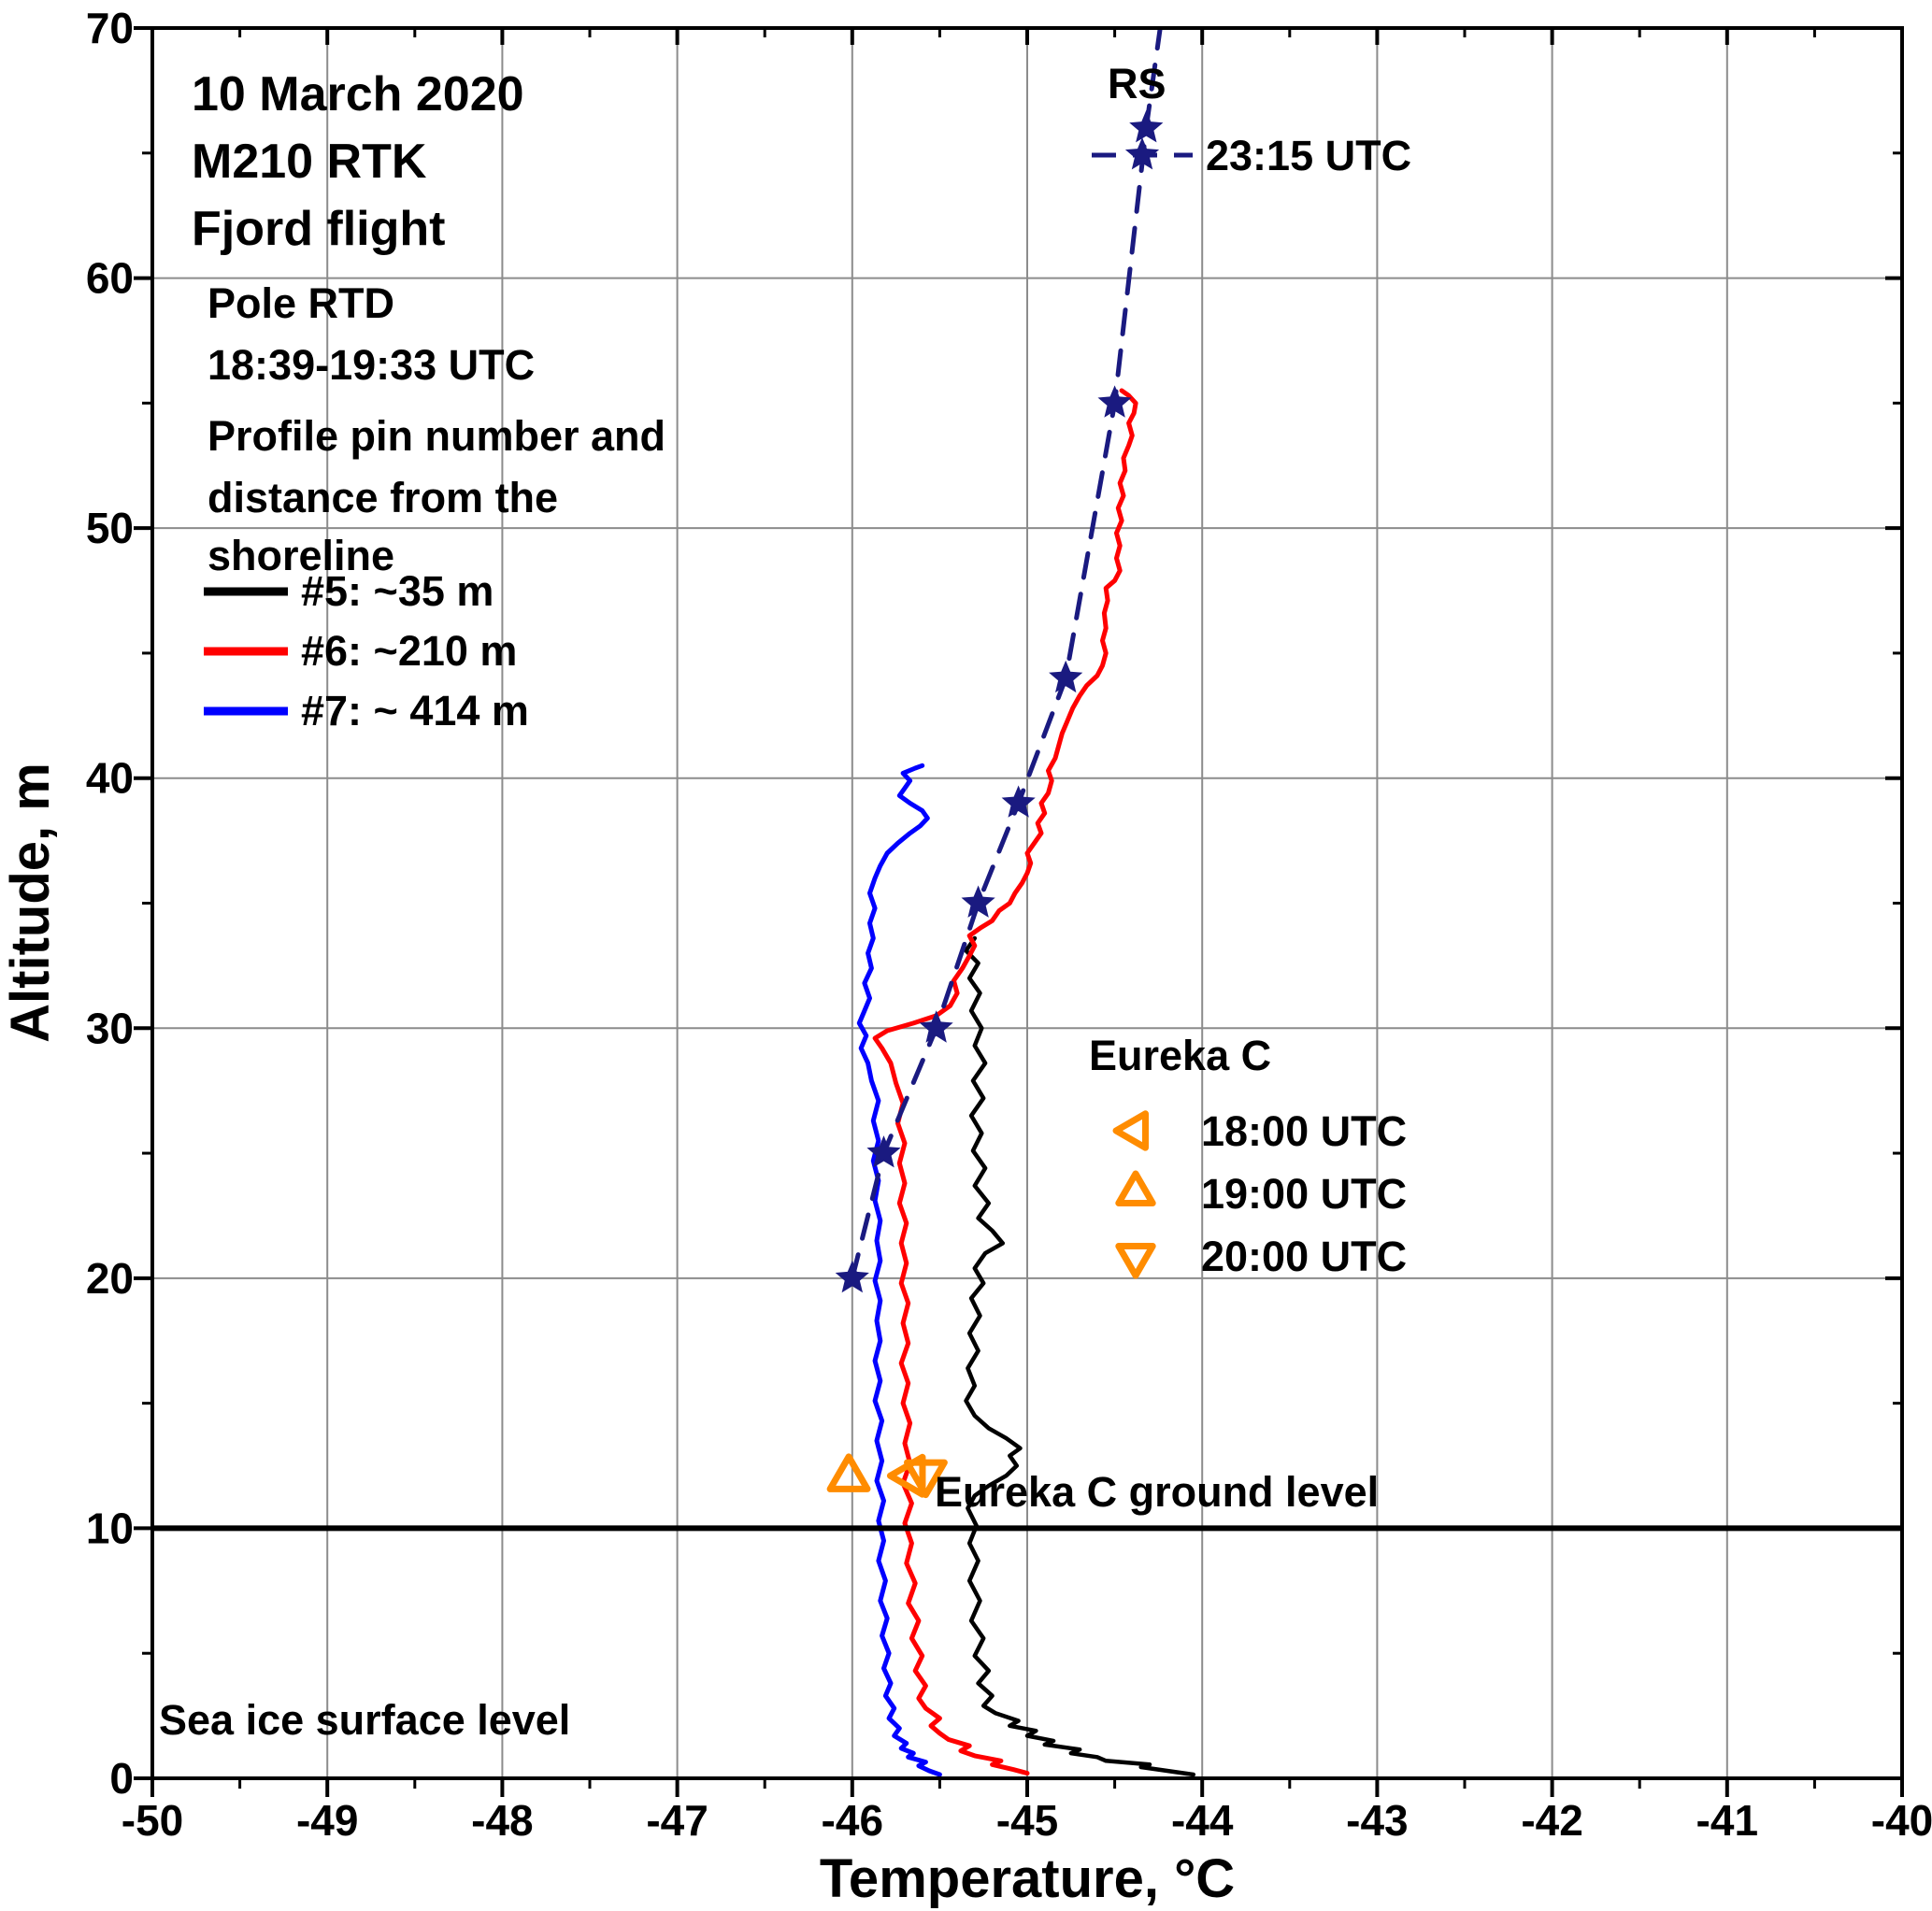  I want to click on legend-profile-6-label: #6: ~210 m, so click(409, 651).